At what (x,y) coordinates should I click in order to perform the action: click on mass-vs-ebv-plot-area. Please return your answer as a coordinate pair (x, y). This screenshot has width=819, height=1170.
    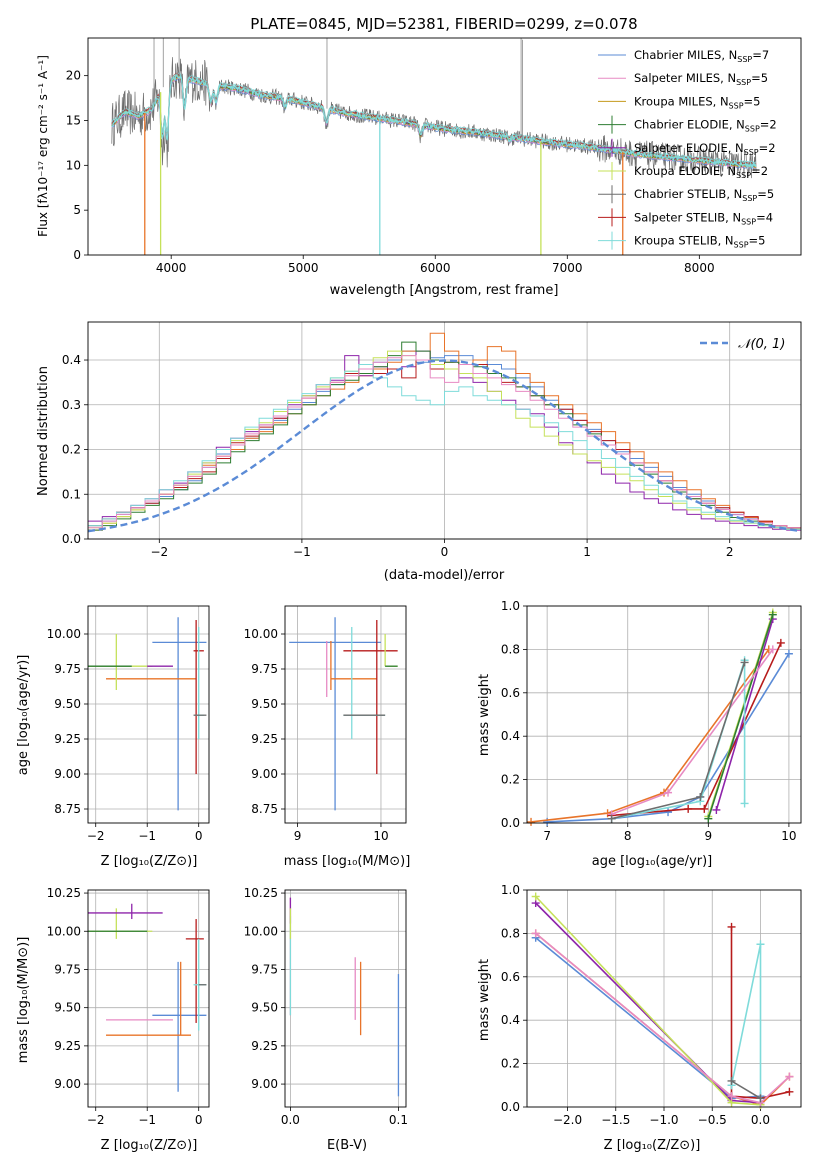
    Looking at the image, I should click on (344, 997).